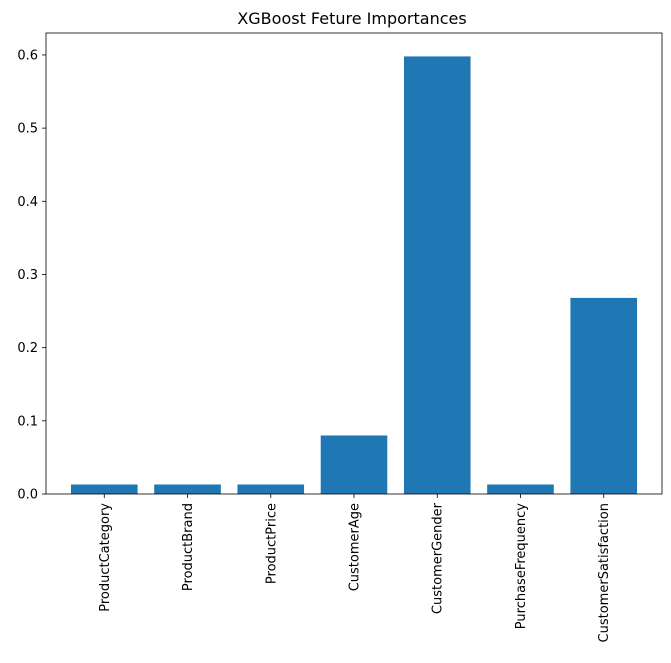 Image resolution: width=671 pixels, height=663 pixels. I want to click on x-tick-label-ProductCategory: ProductCategory, so click(105, 557).